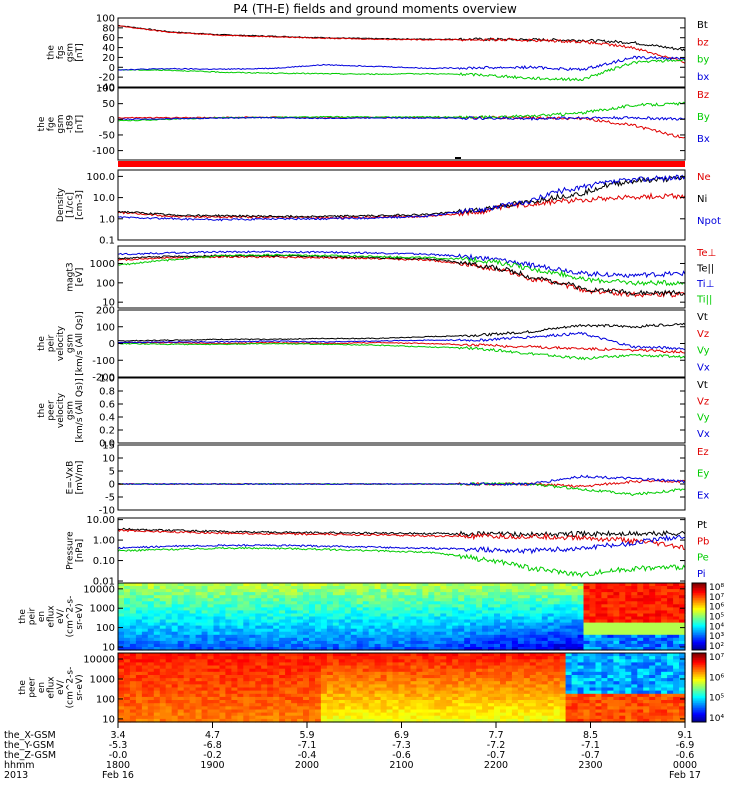  Describe the element at coordinates (212, 755) in the screenshot. I see `x-axis-tick-label: -0.2` at that location.